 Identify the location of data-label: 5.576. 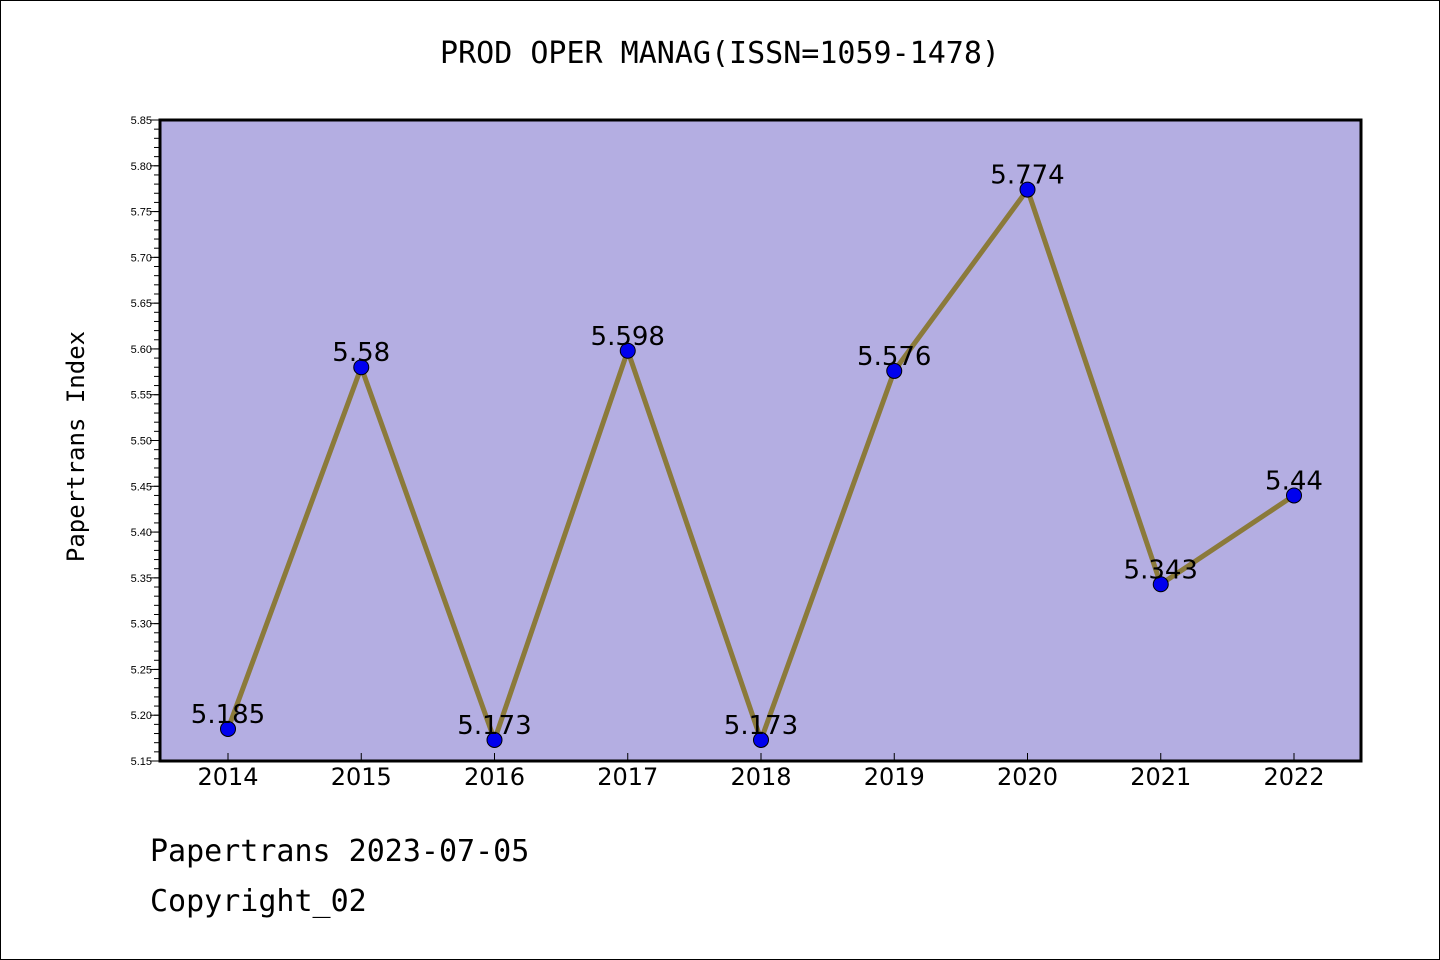
(894, 357).